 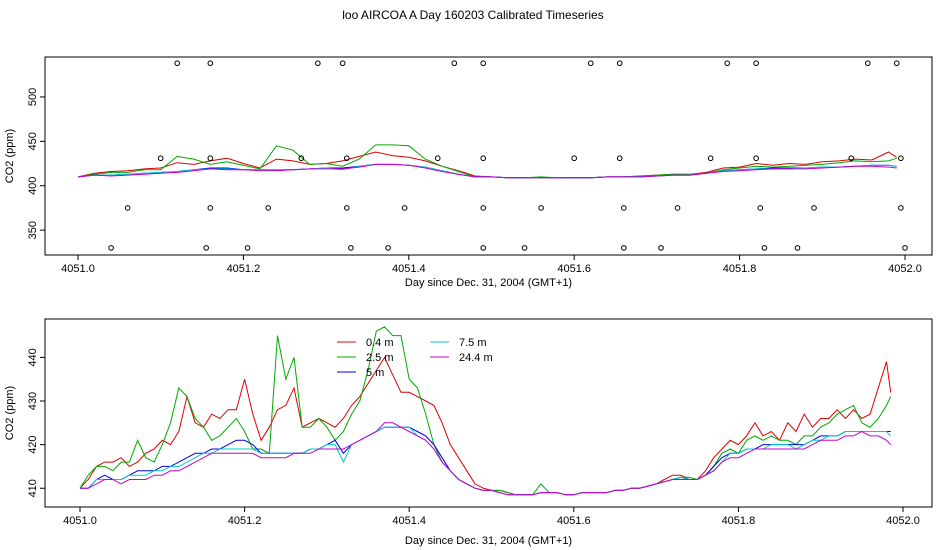 What do you see at coordinates (33, 444) in the screenshot?
I see `y-tick-label: 420` at bounding box center [33, 444].